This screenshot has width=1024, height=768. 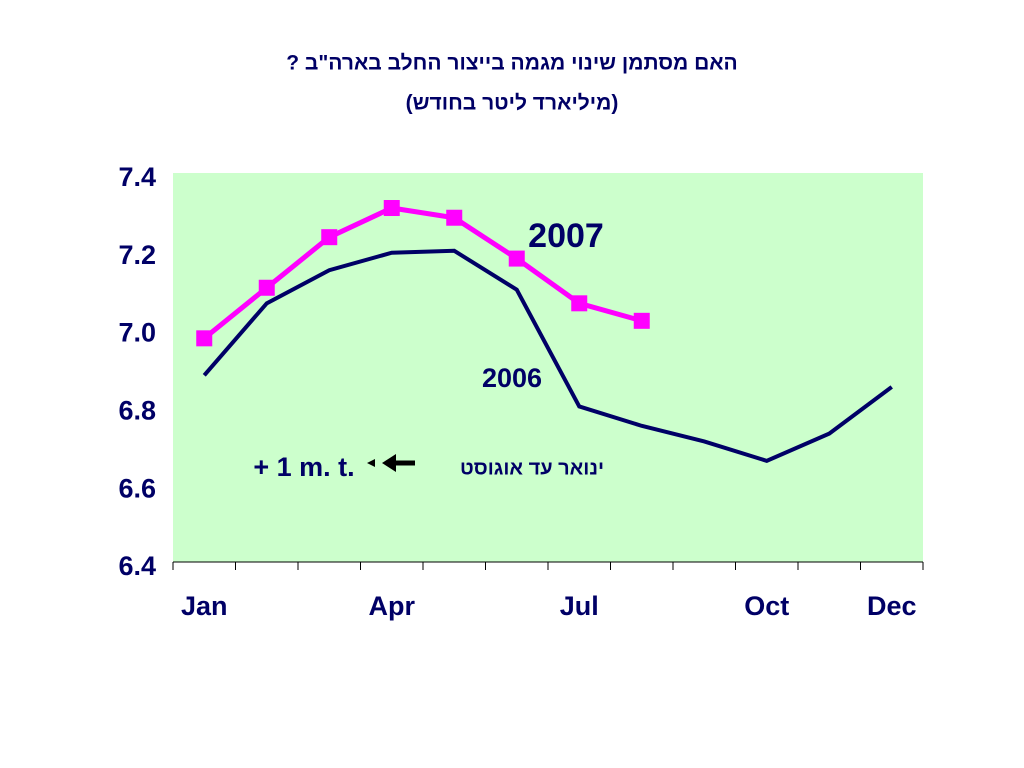 I want to click on series-label: 2006, so click(x=512, y=378).